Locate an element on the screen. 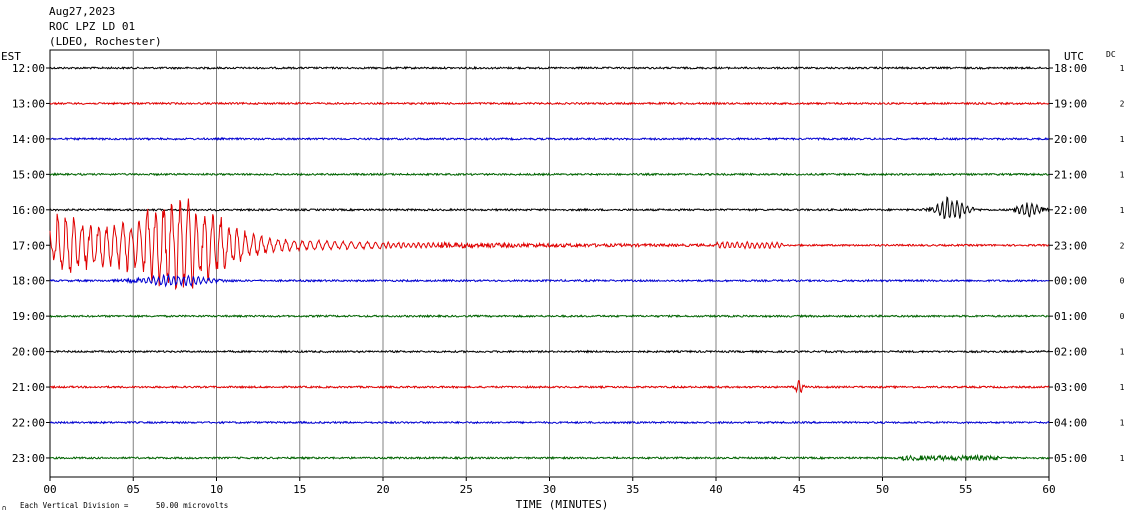 This screenshot has height=519, width=1130. est-hour-label: 22:00 is located at coordinates (28, 423).